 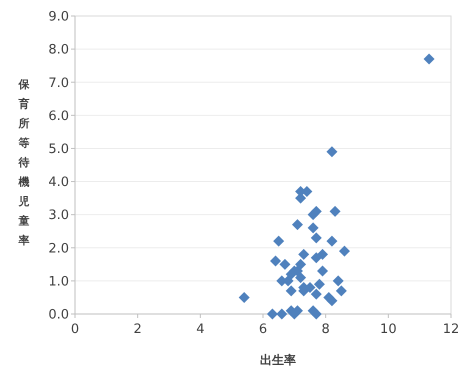 I want to click on x-tick-label: 4, so click(x=200, y=329).